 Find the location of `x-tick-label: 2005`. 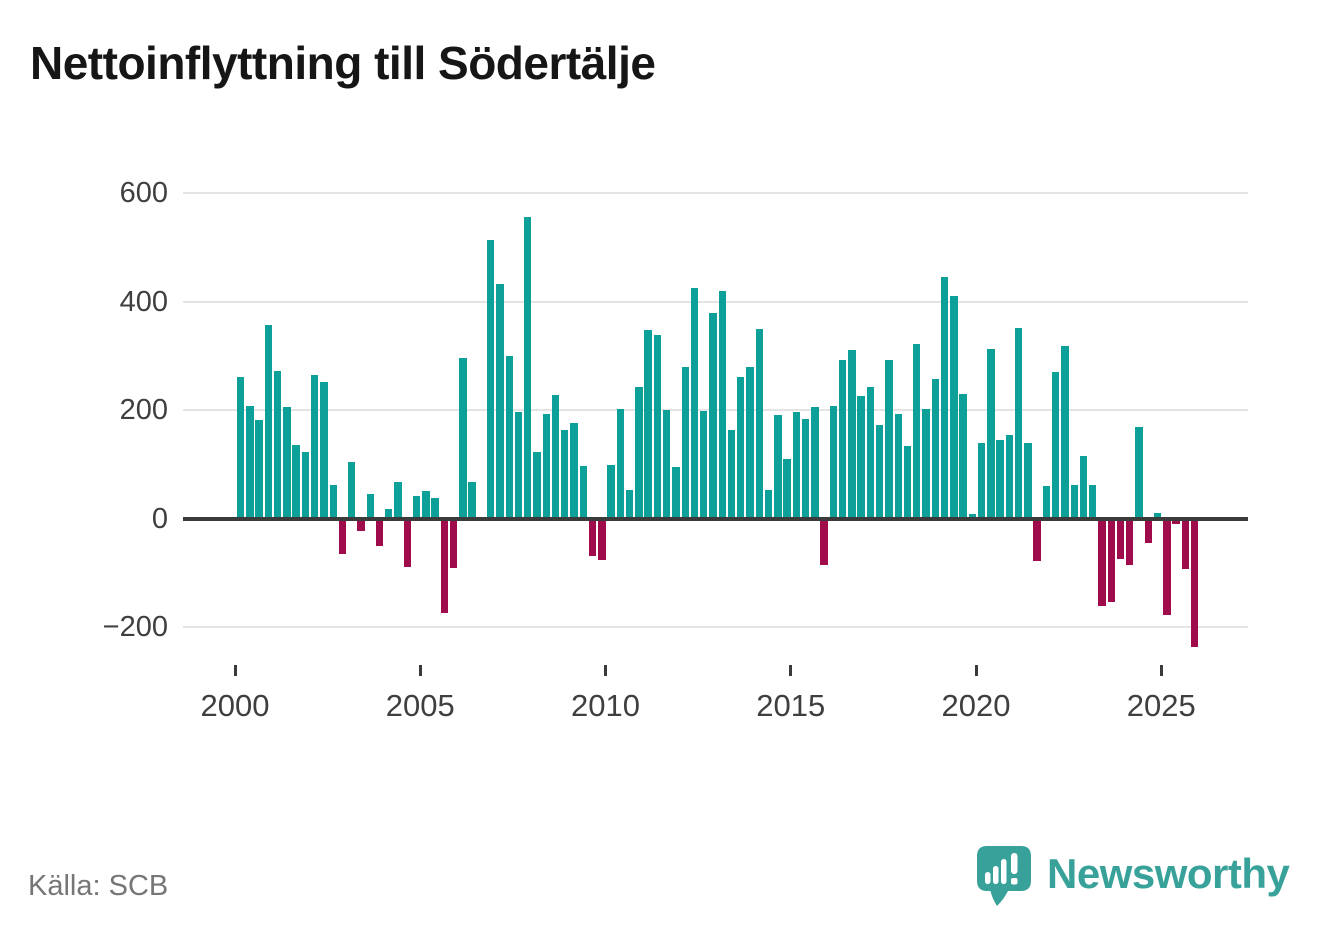

x-tick-label: 2005 is located at coordinates (420, 705).